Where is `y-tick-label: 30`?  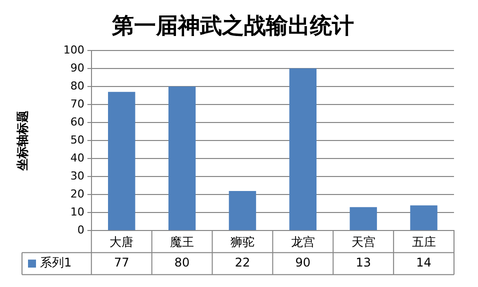 y-tick-label: 30 is located at coordinates (77, 175).